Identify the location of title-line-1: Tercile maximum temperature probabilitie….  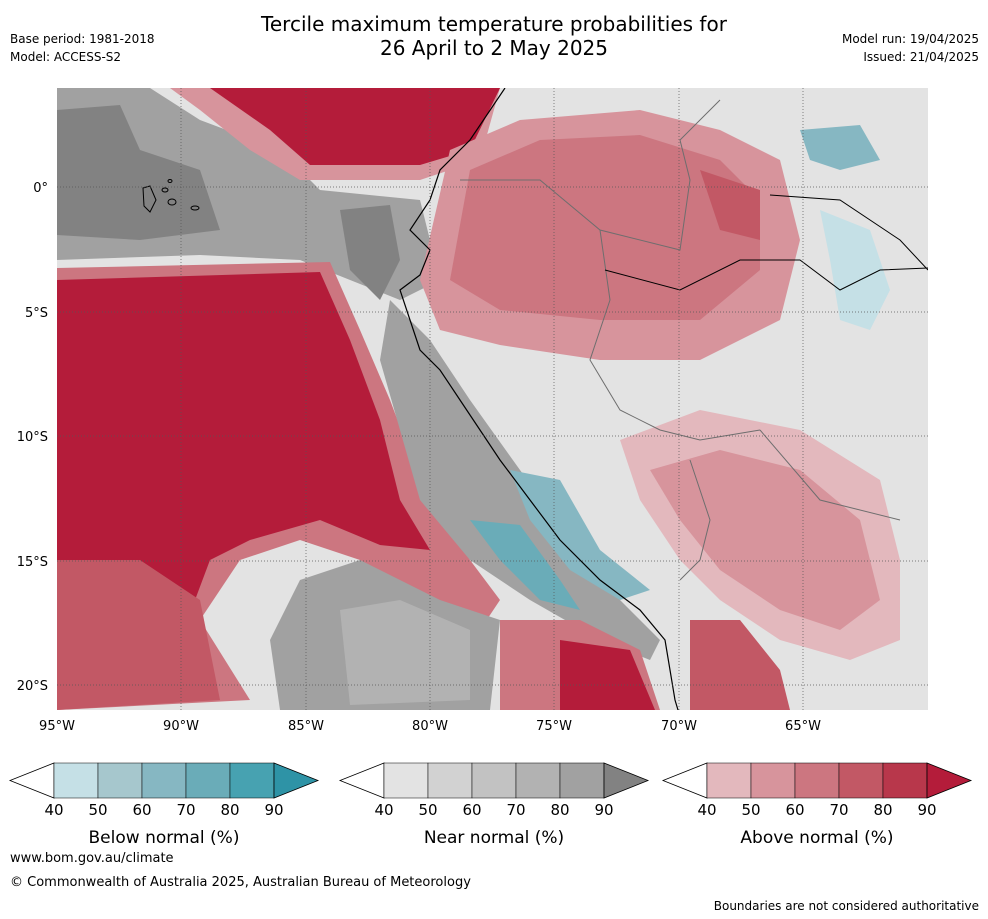
(494, 24).